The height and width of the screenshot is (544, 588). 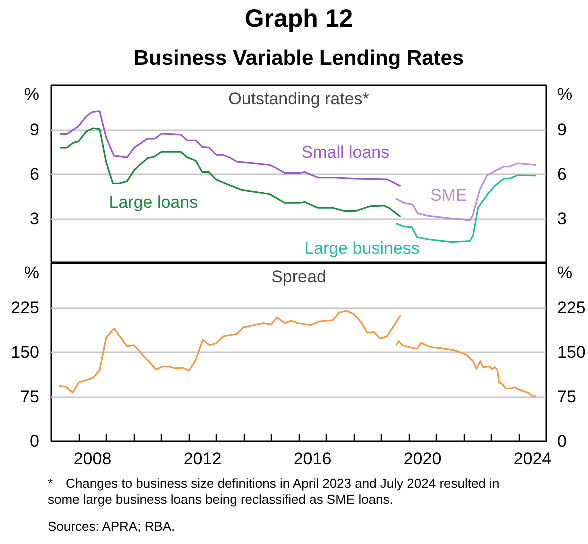 I want to click on text: Graph 12, so click(x=299, y=19).